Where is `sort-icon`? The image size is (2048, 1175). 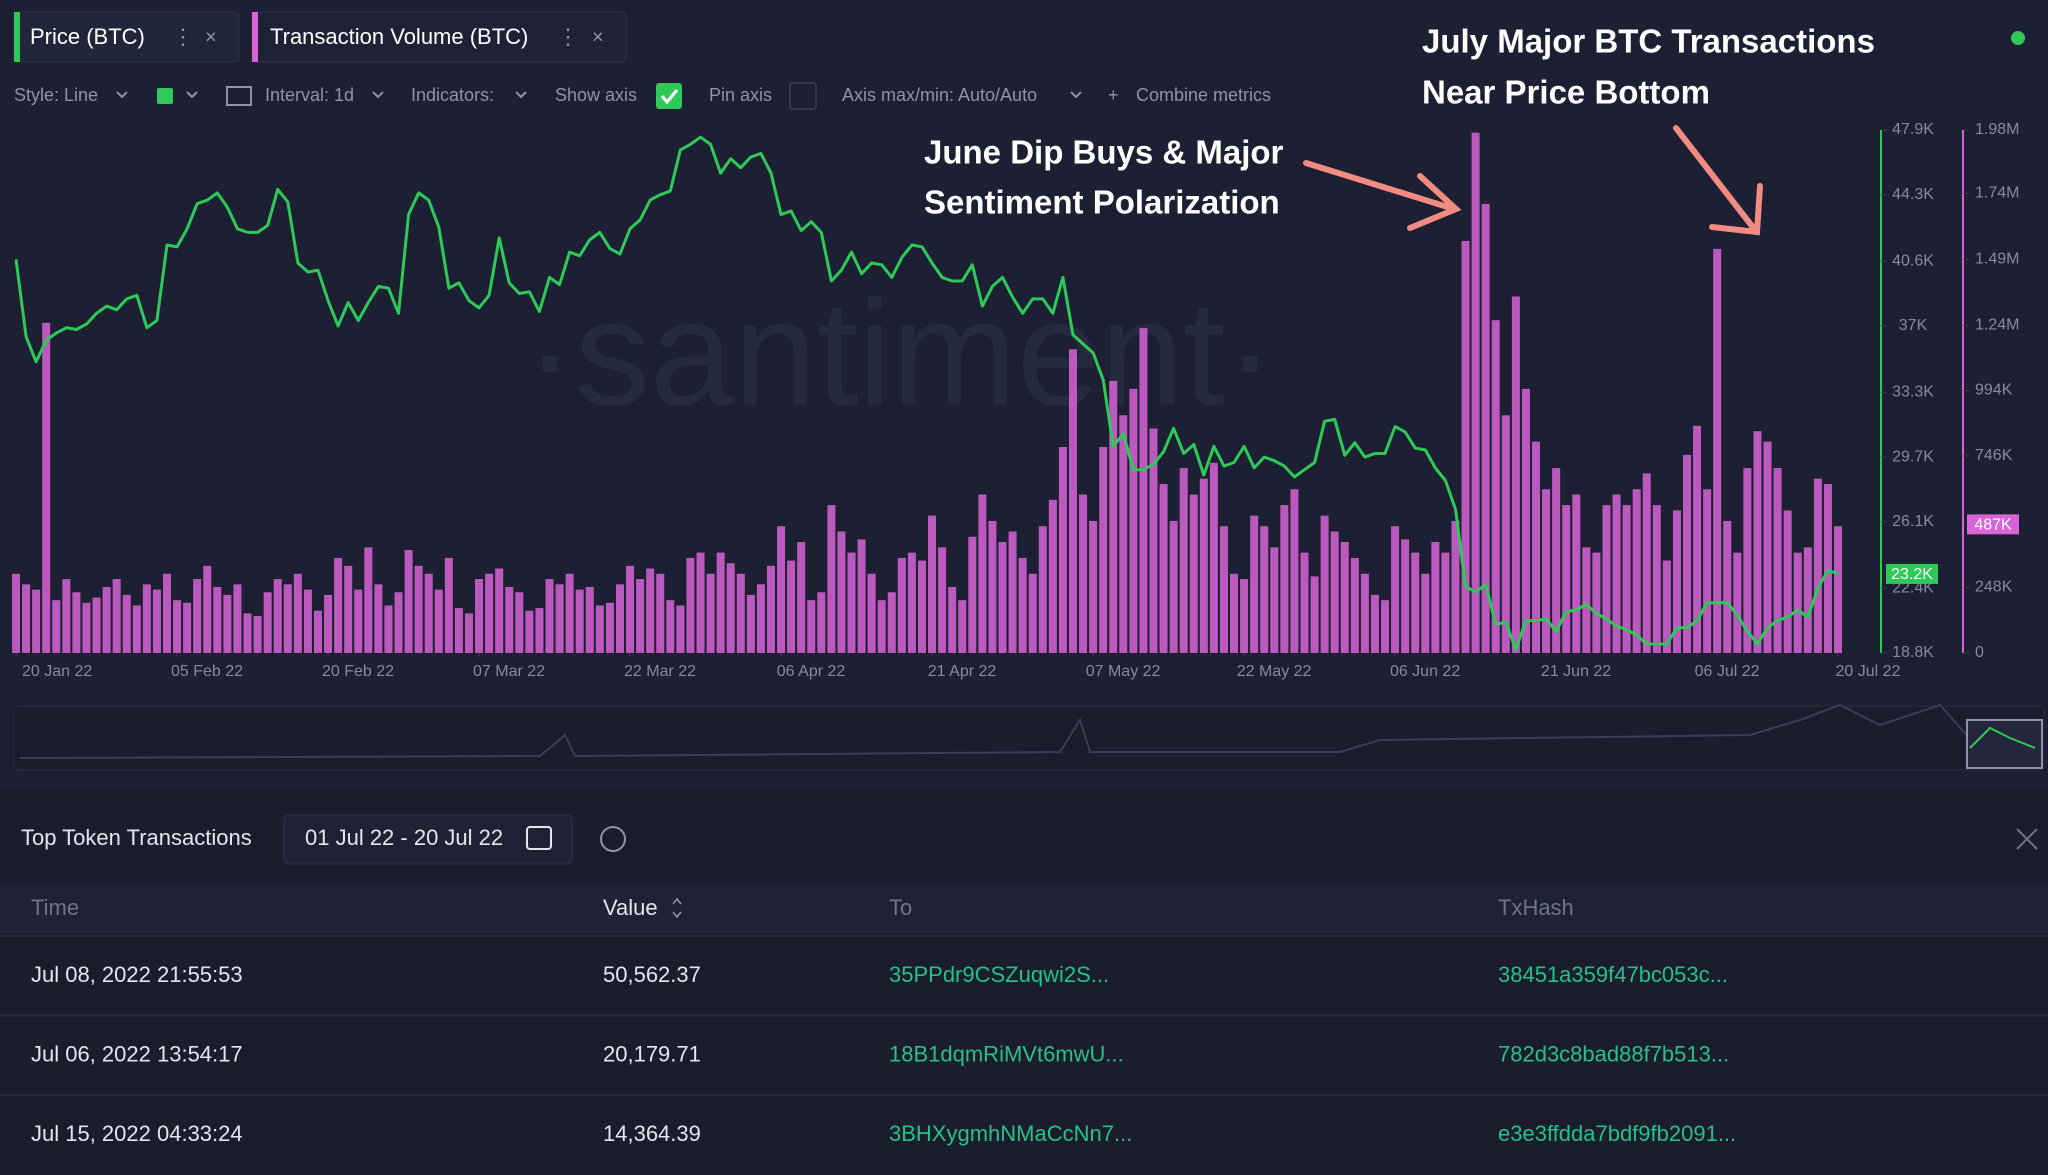
sort-icon is located at coordinates (677, 908).